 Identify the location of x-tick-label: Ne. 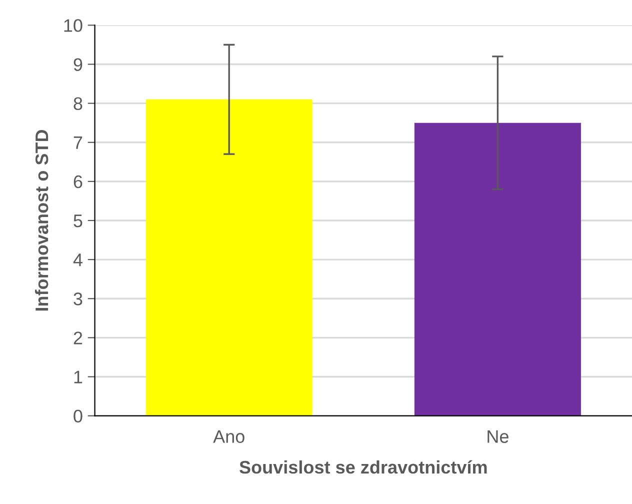
(498, 436).